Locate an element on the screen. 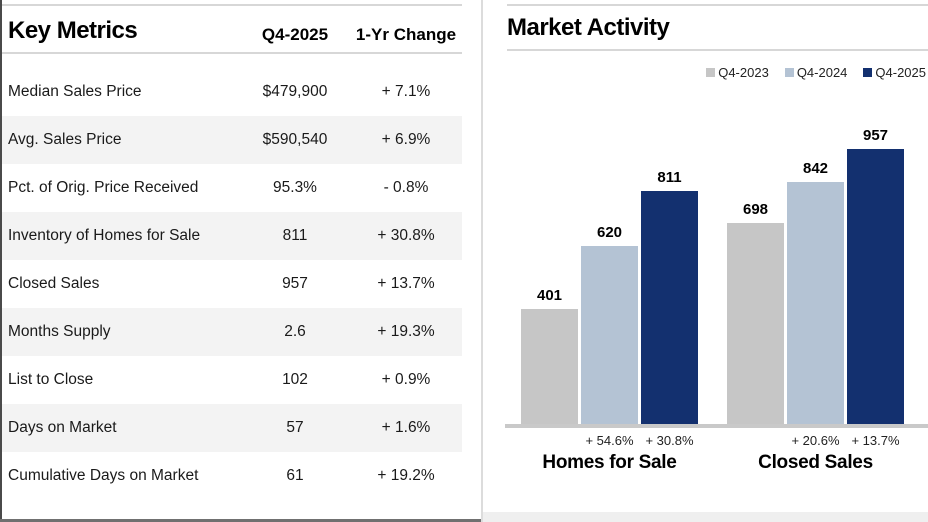 This screenshot has width=928, height=522. bar-value-label: 698 is located at coordinates (755, 209).